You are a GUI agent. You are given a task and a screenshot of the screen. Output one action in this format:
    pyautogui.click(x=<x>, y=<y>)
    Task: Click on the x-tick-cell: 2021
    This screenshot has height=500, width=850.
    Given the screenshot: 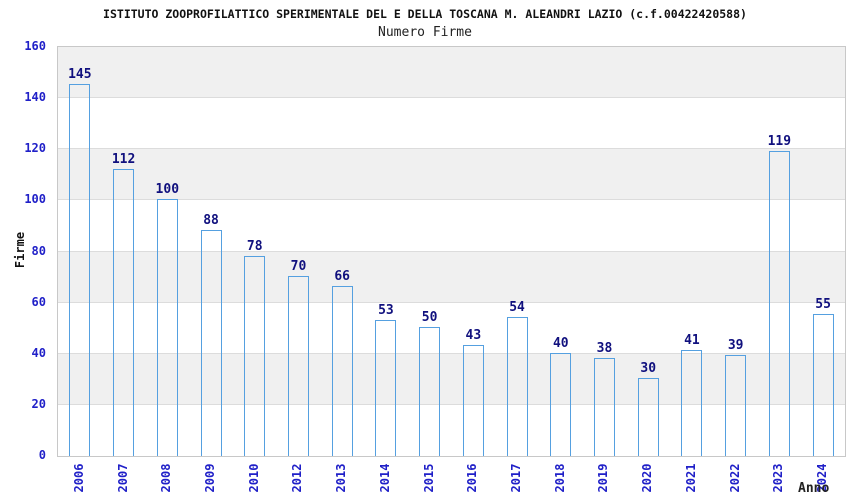 What is the action you would take?
    pyautogui.click(x=691, y=478)
    